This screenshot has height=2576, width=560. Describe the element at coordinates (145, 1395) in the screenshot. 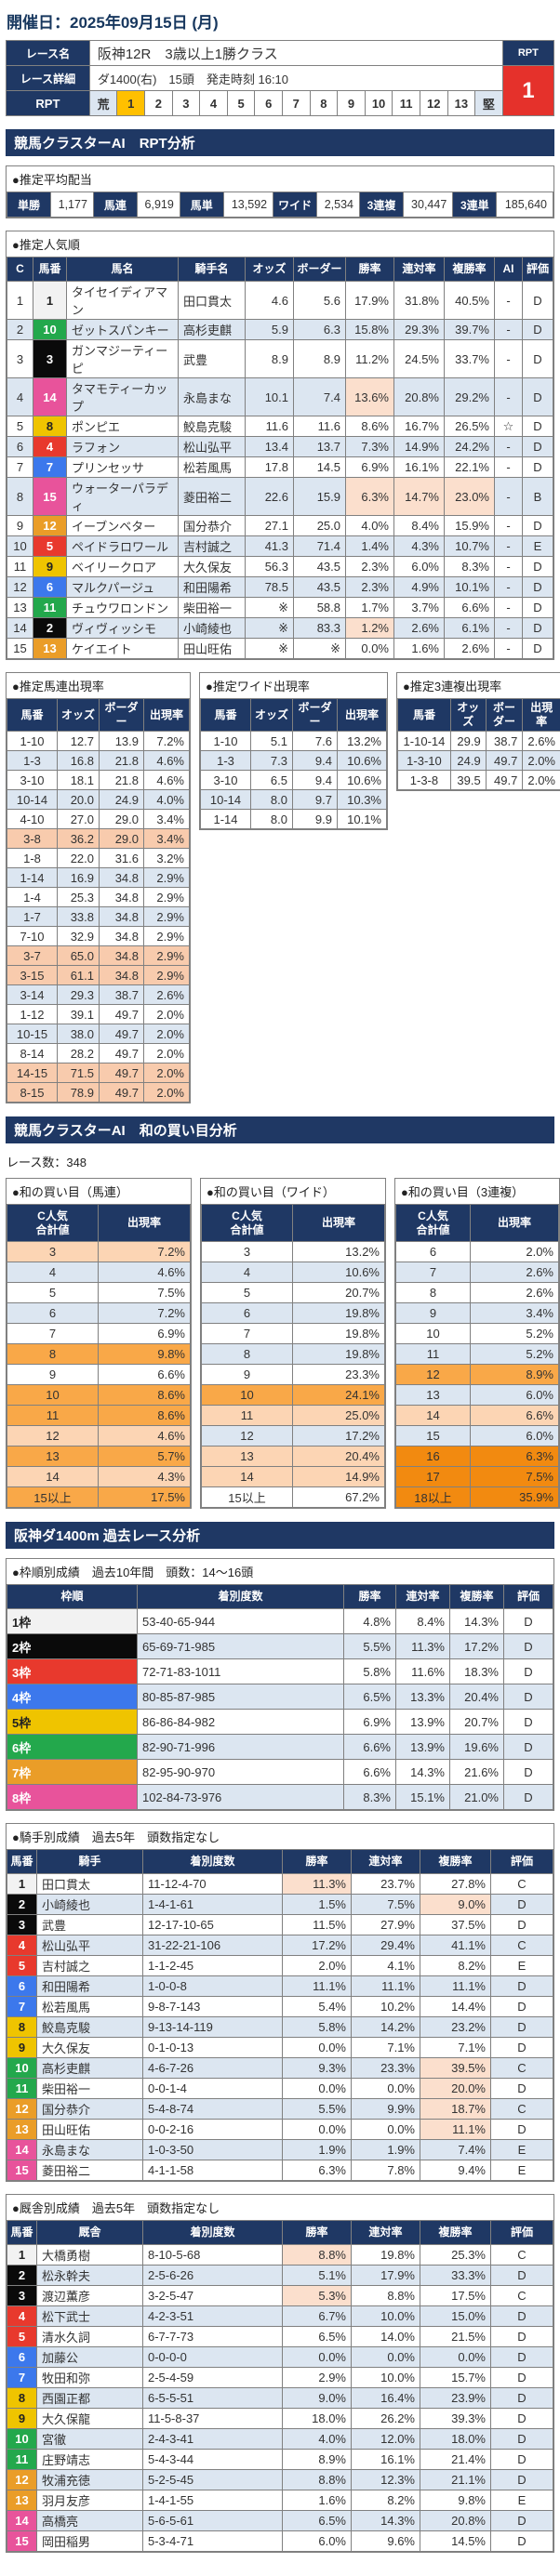

I see `occurrence-rate: 8.6%` at that location.